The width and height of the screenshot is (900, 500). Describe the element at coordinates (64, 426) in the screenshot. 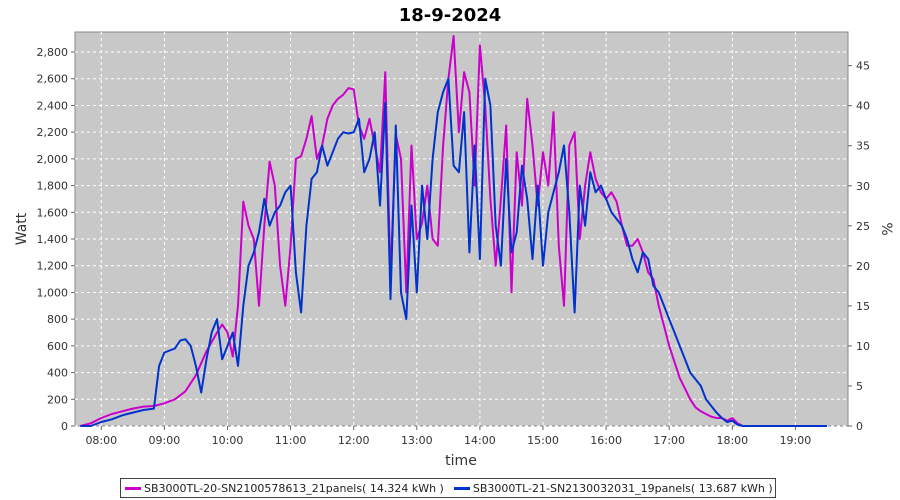

I see `y-tick-label: 0` at that location.